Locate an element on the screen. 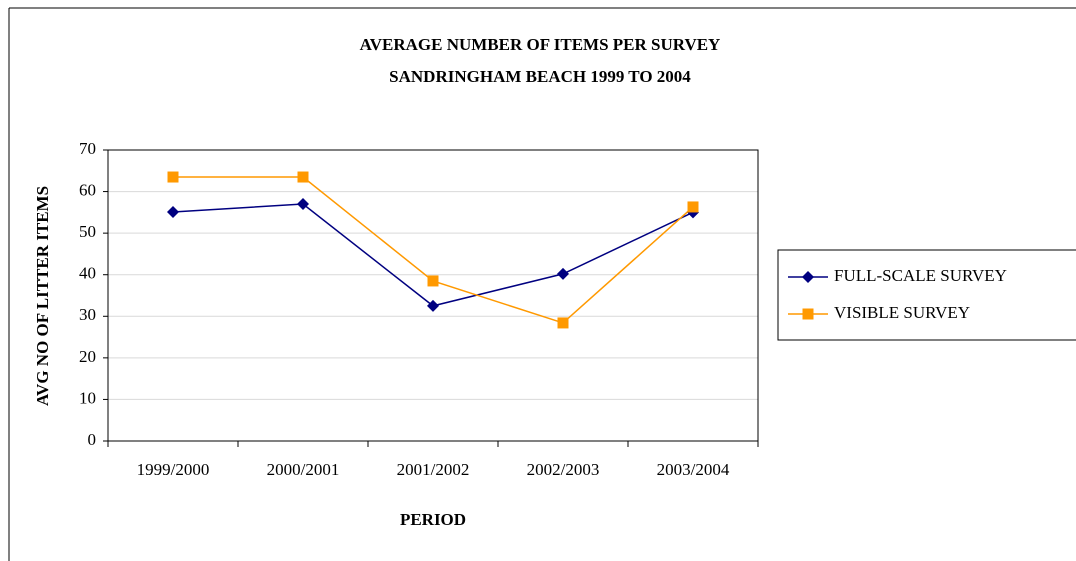 This screenshot has width=1076, height=561. x-axis-label: PERIOD is located at coordinates (433, 519).